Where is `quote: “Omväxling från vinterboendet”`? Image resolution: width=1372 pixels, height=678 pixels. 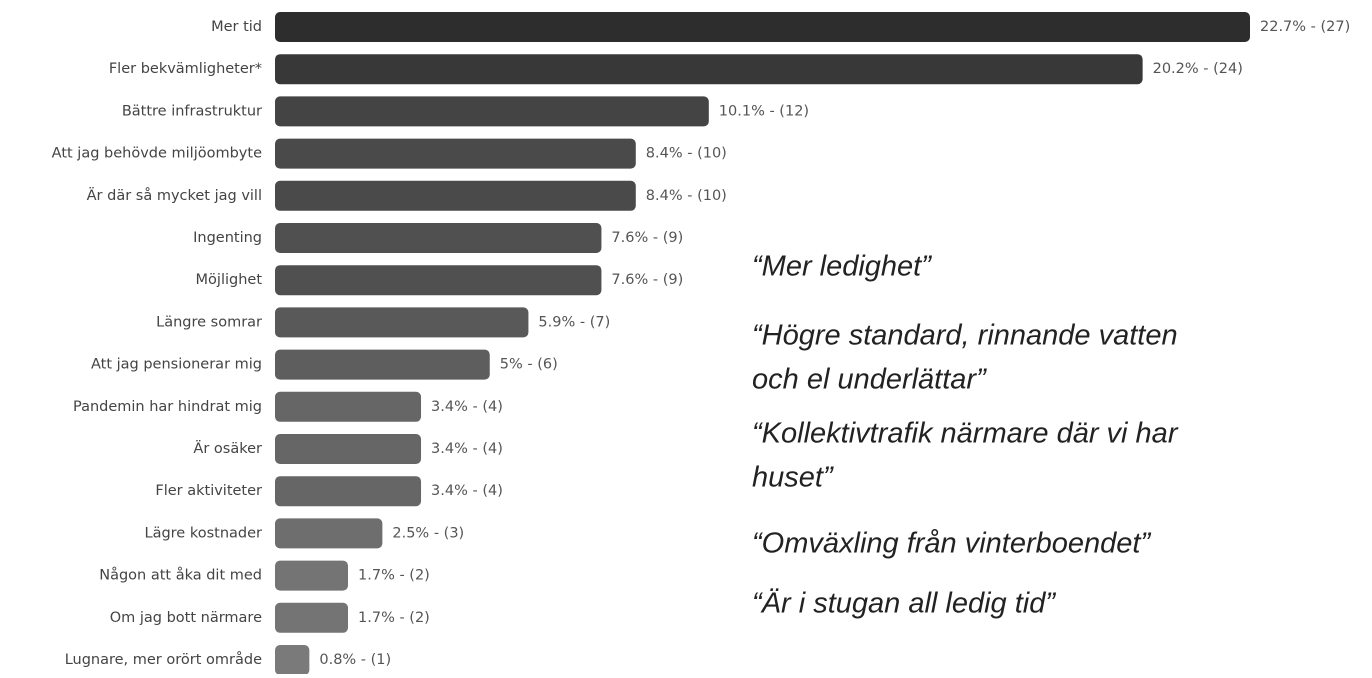 quote: “Omväxling från vinterboendet” is located at coordinates (951, 544).